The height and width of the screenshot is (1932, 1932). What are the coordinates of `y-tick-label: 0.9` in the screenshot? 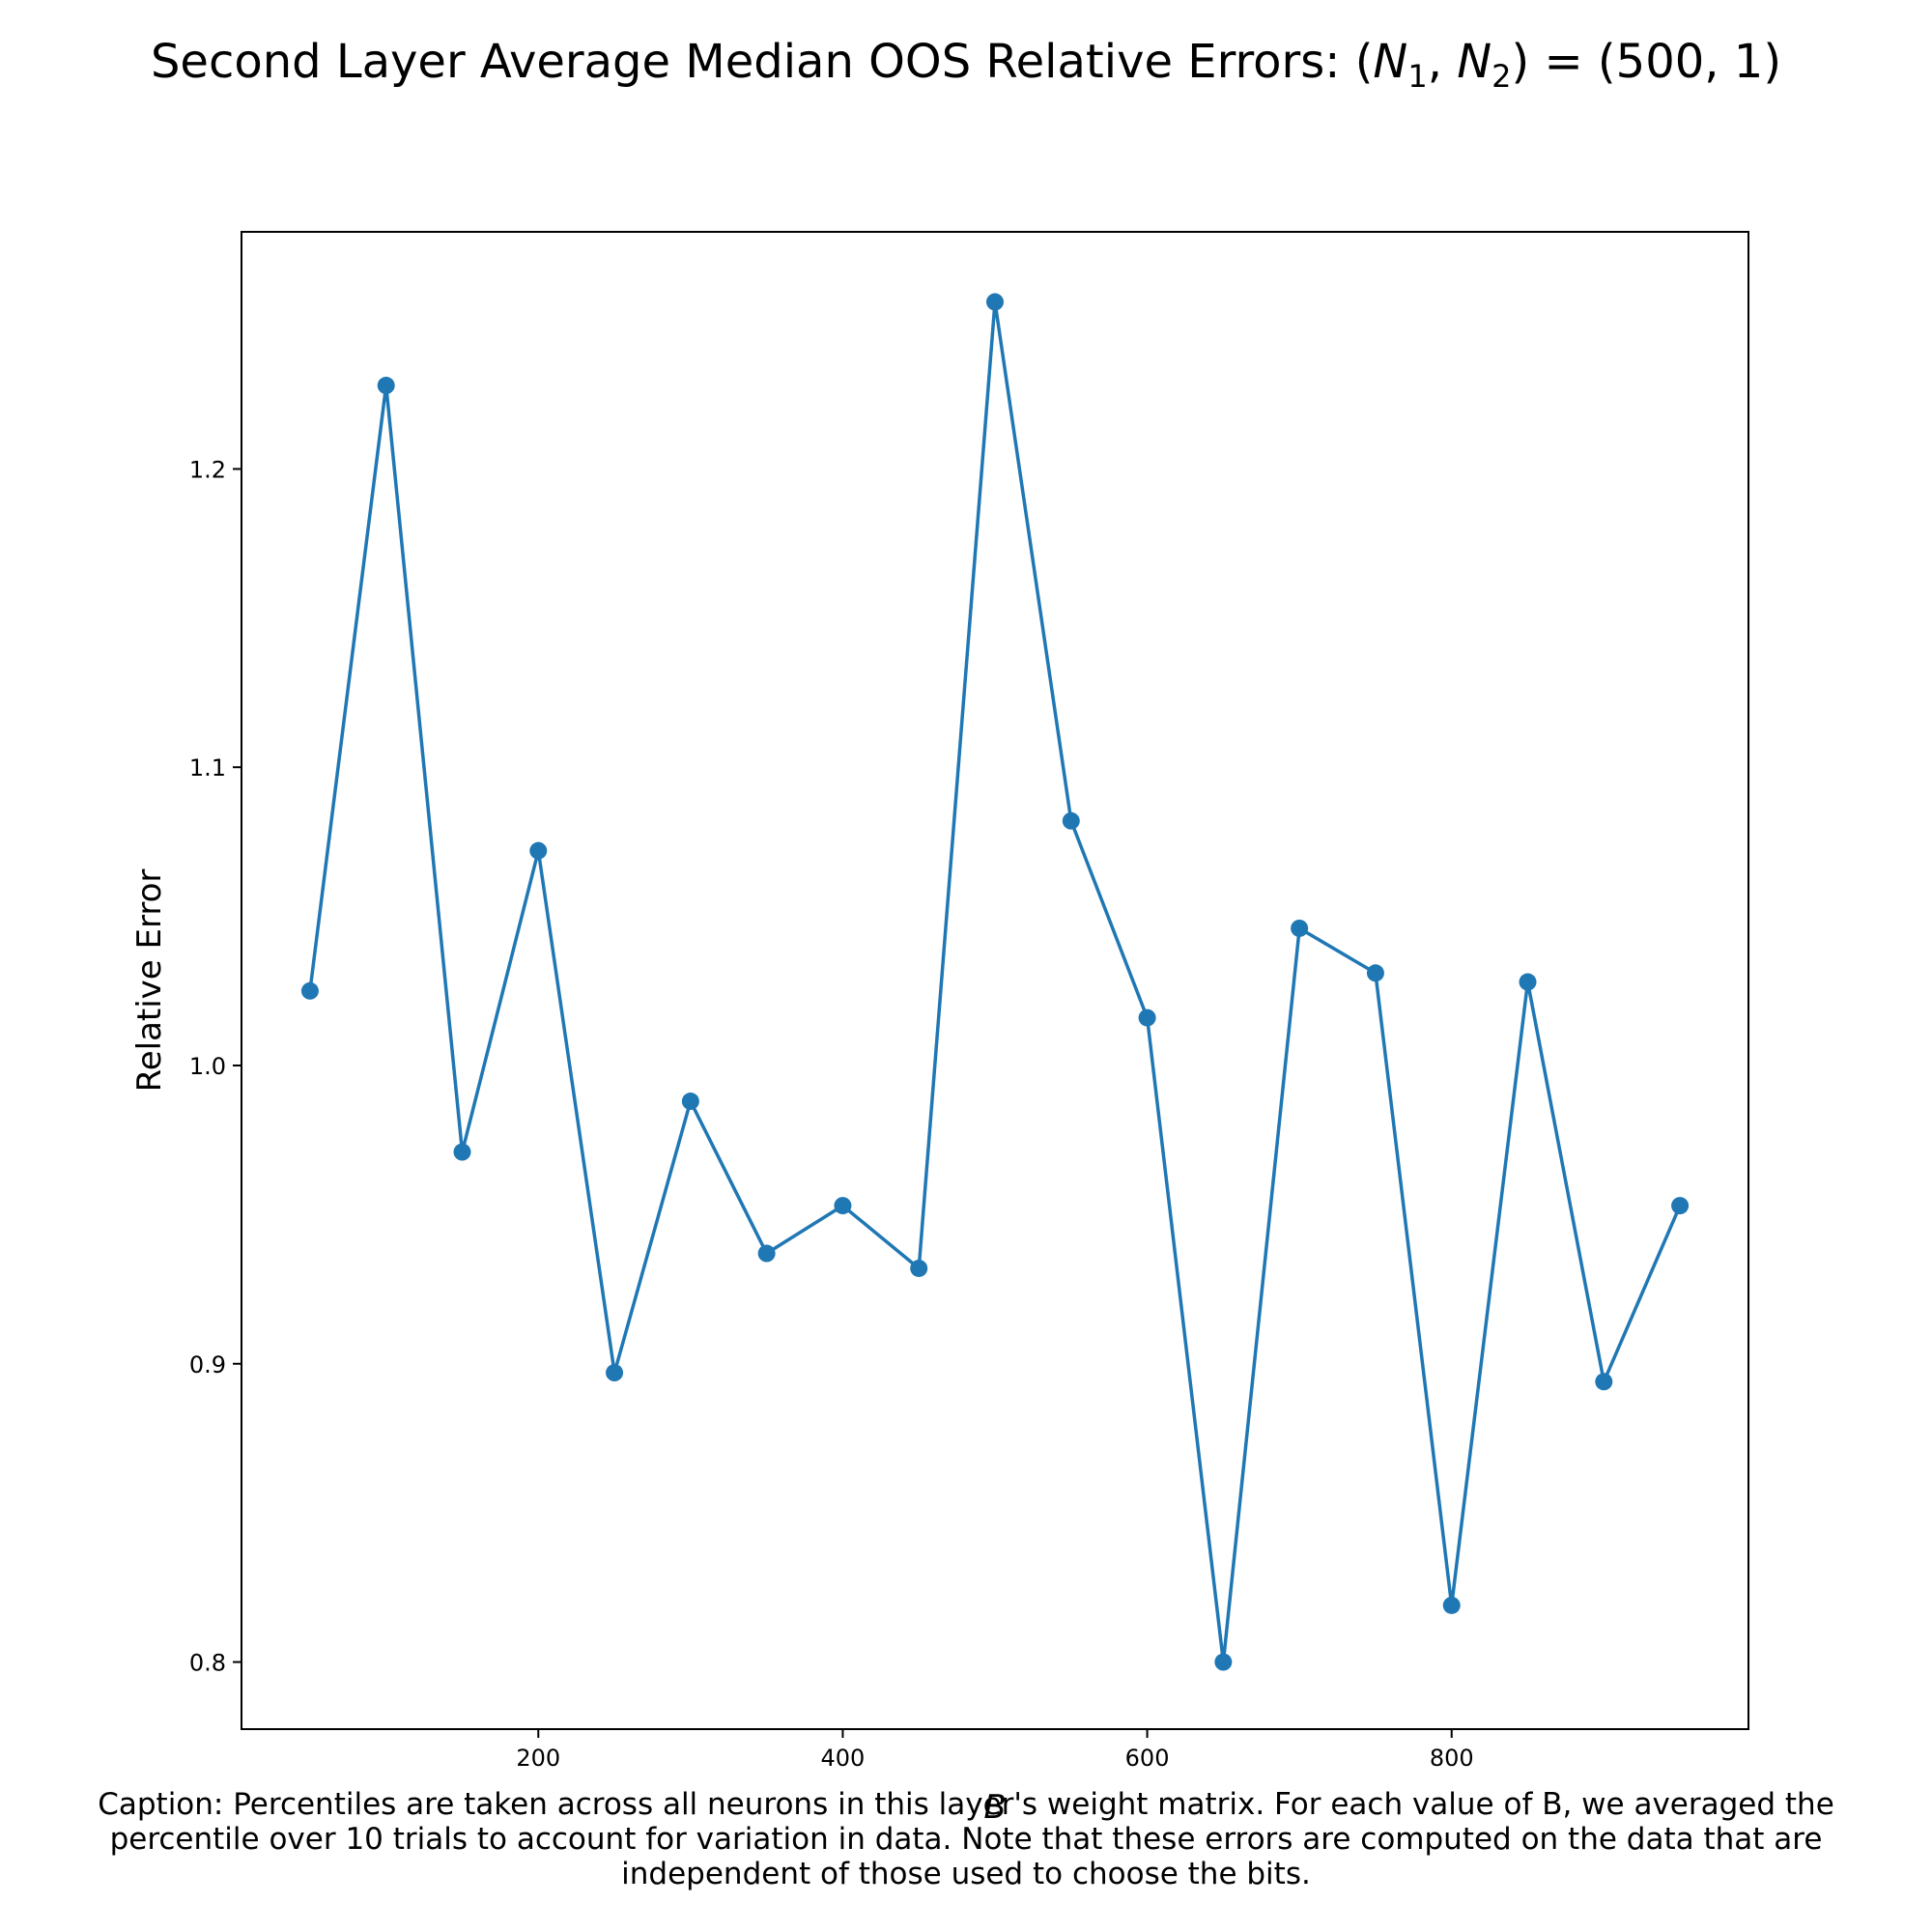 It's located at (207, 1364).